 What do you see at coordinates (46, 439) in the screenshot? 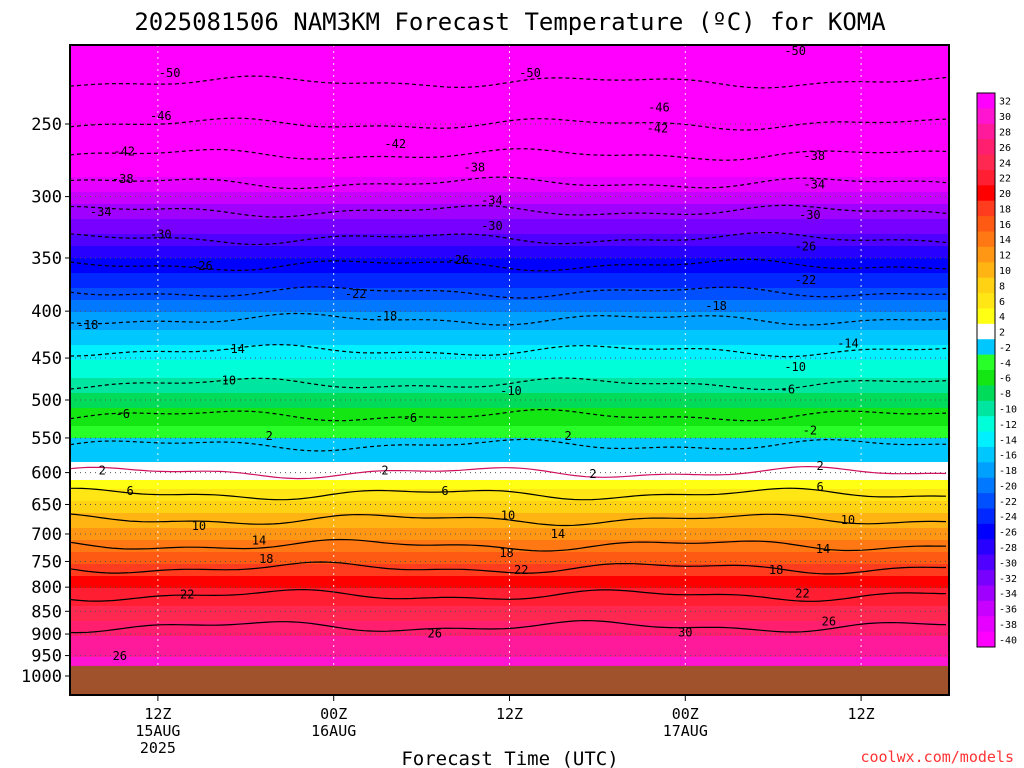
I see `y-tick-label: 550` at bounding box center [46, 439].